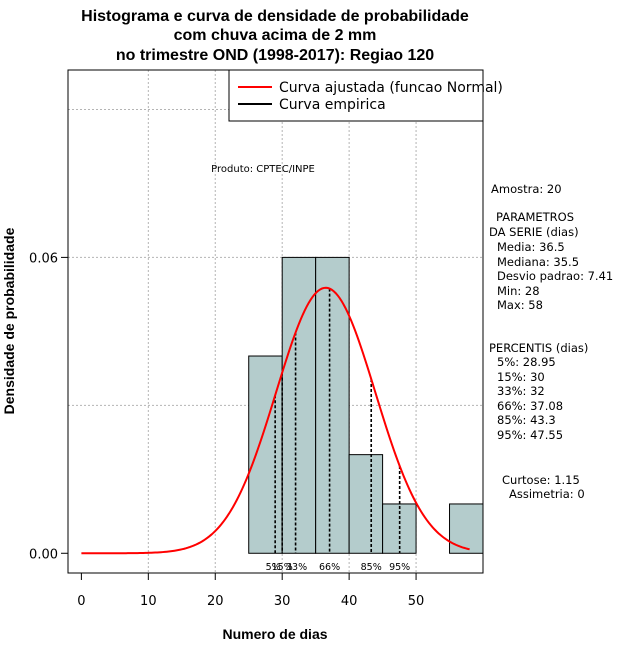 This screenshot has height=660, width=640. What do you see at coordinates (273, 567) in the screenshot?
I see `percentile-label: 5%` at bounding box center [273, 567].